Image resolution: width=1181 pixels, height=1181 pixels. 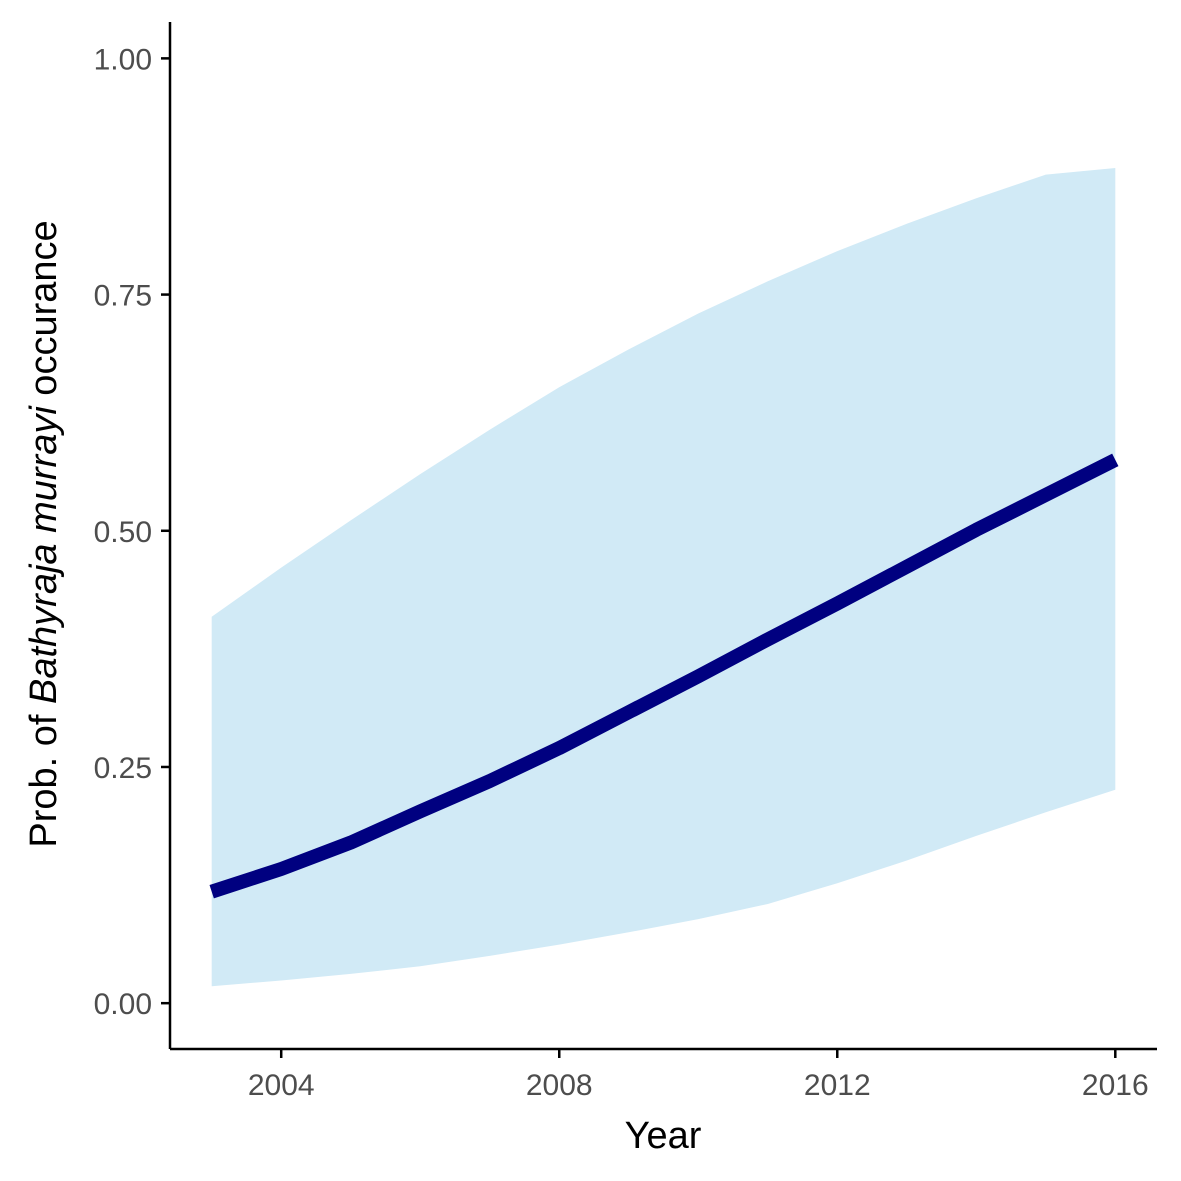 I want to click on y-tick-label: 0.25, so click(x=123, y=768).